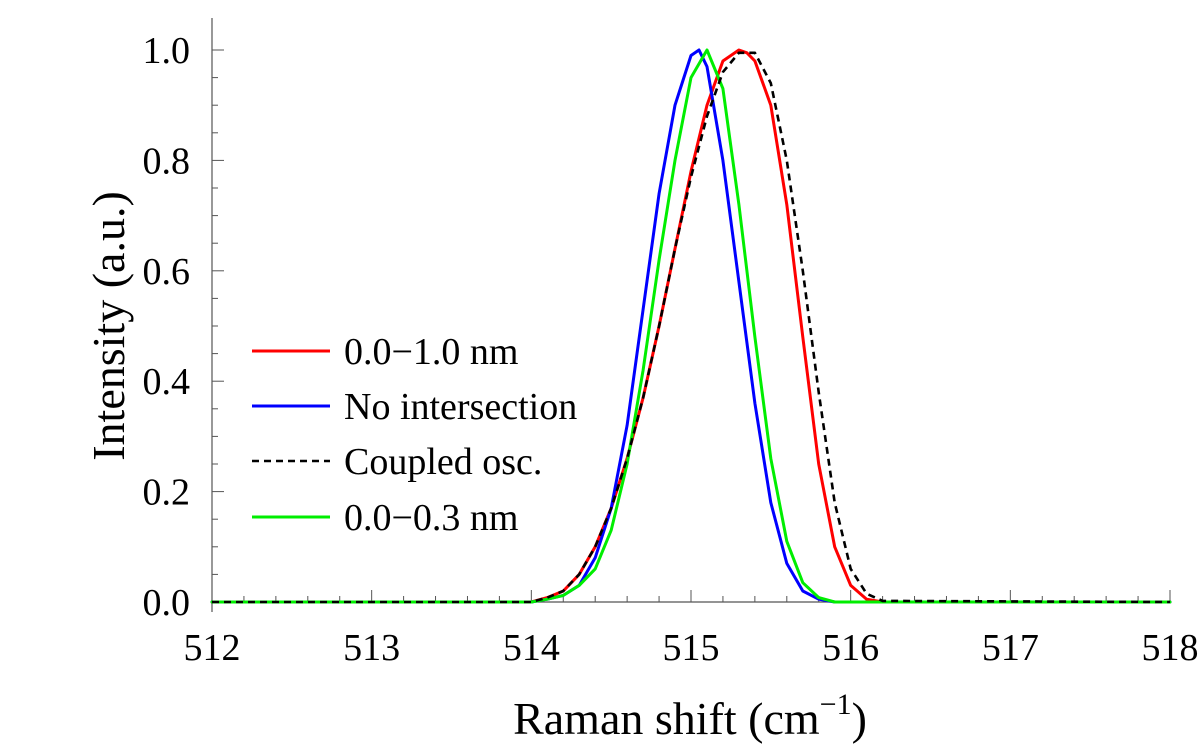 The image size is (1200, 744). What do you see at coordinates (371, 648) in the screenshot?
I see `x-tick-label: 513` at bounding box center [371, 648].